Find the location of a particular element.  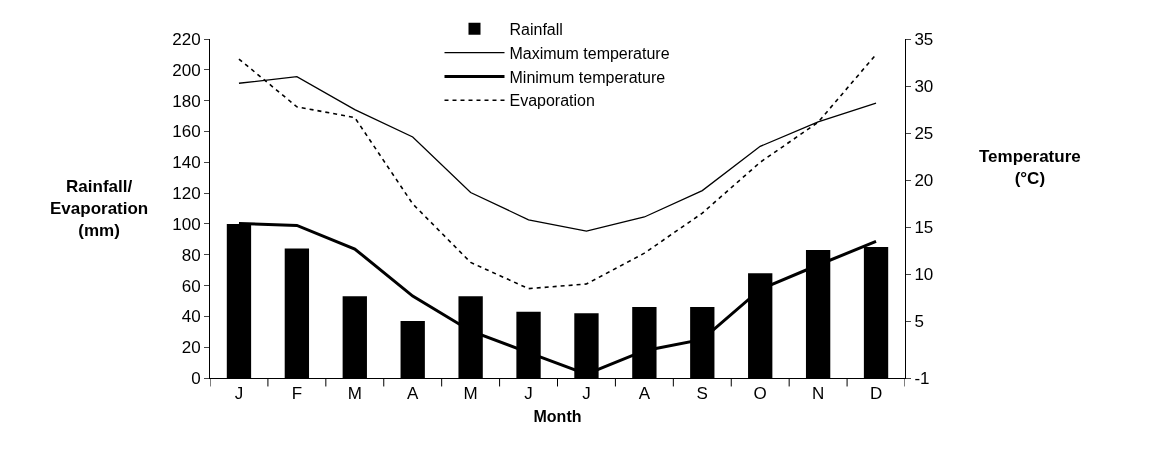

y-tick-label: 120 is located at coordinates (186, 194).